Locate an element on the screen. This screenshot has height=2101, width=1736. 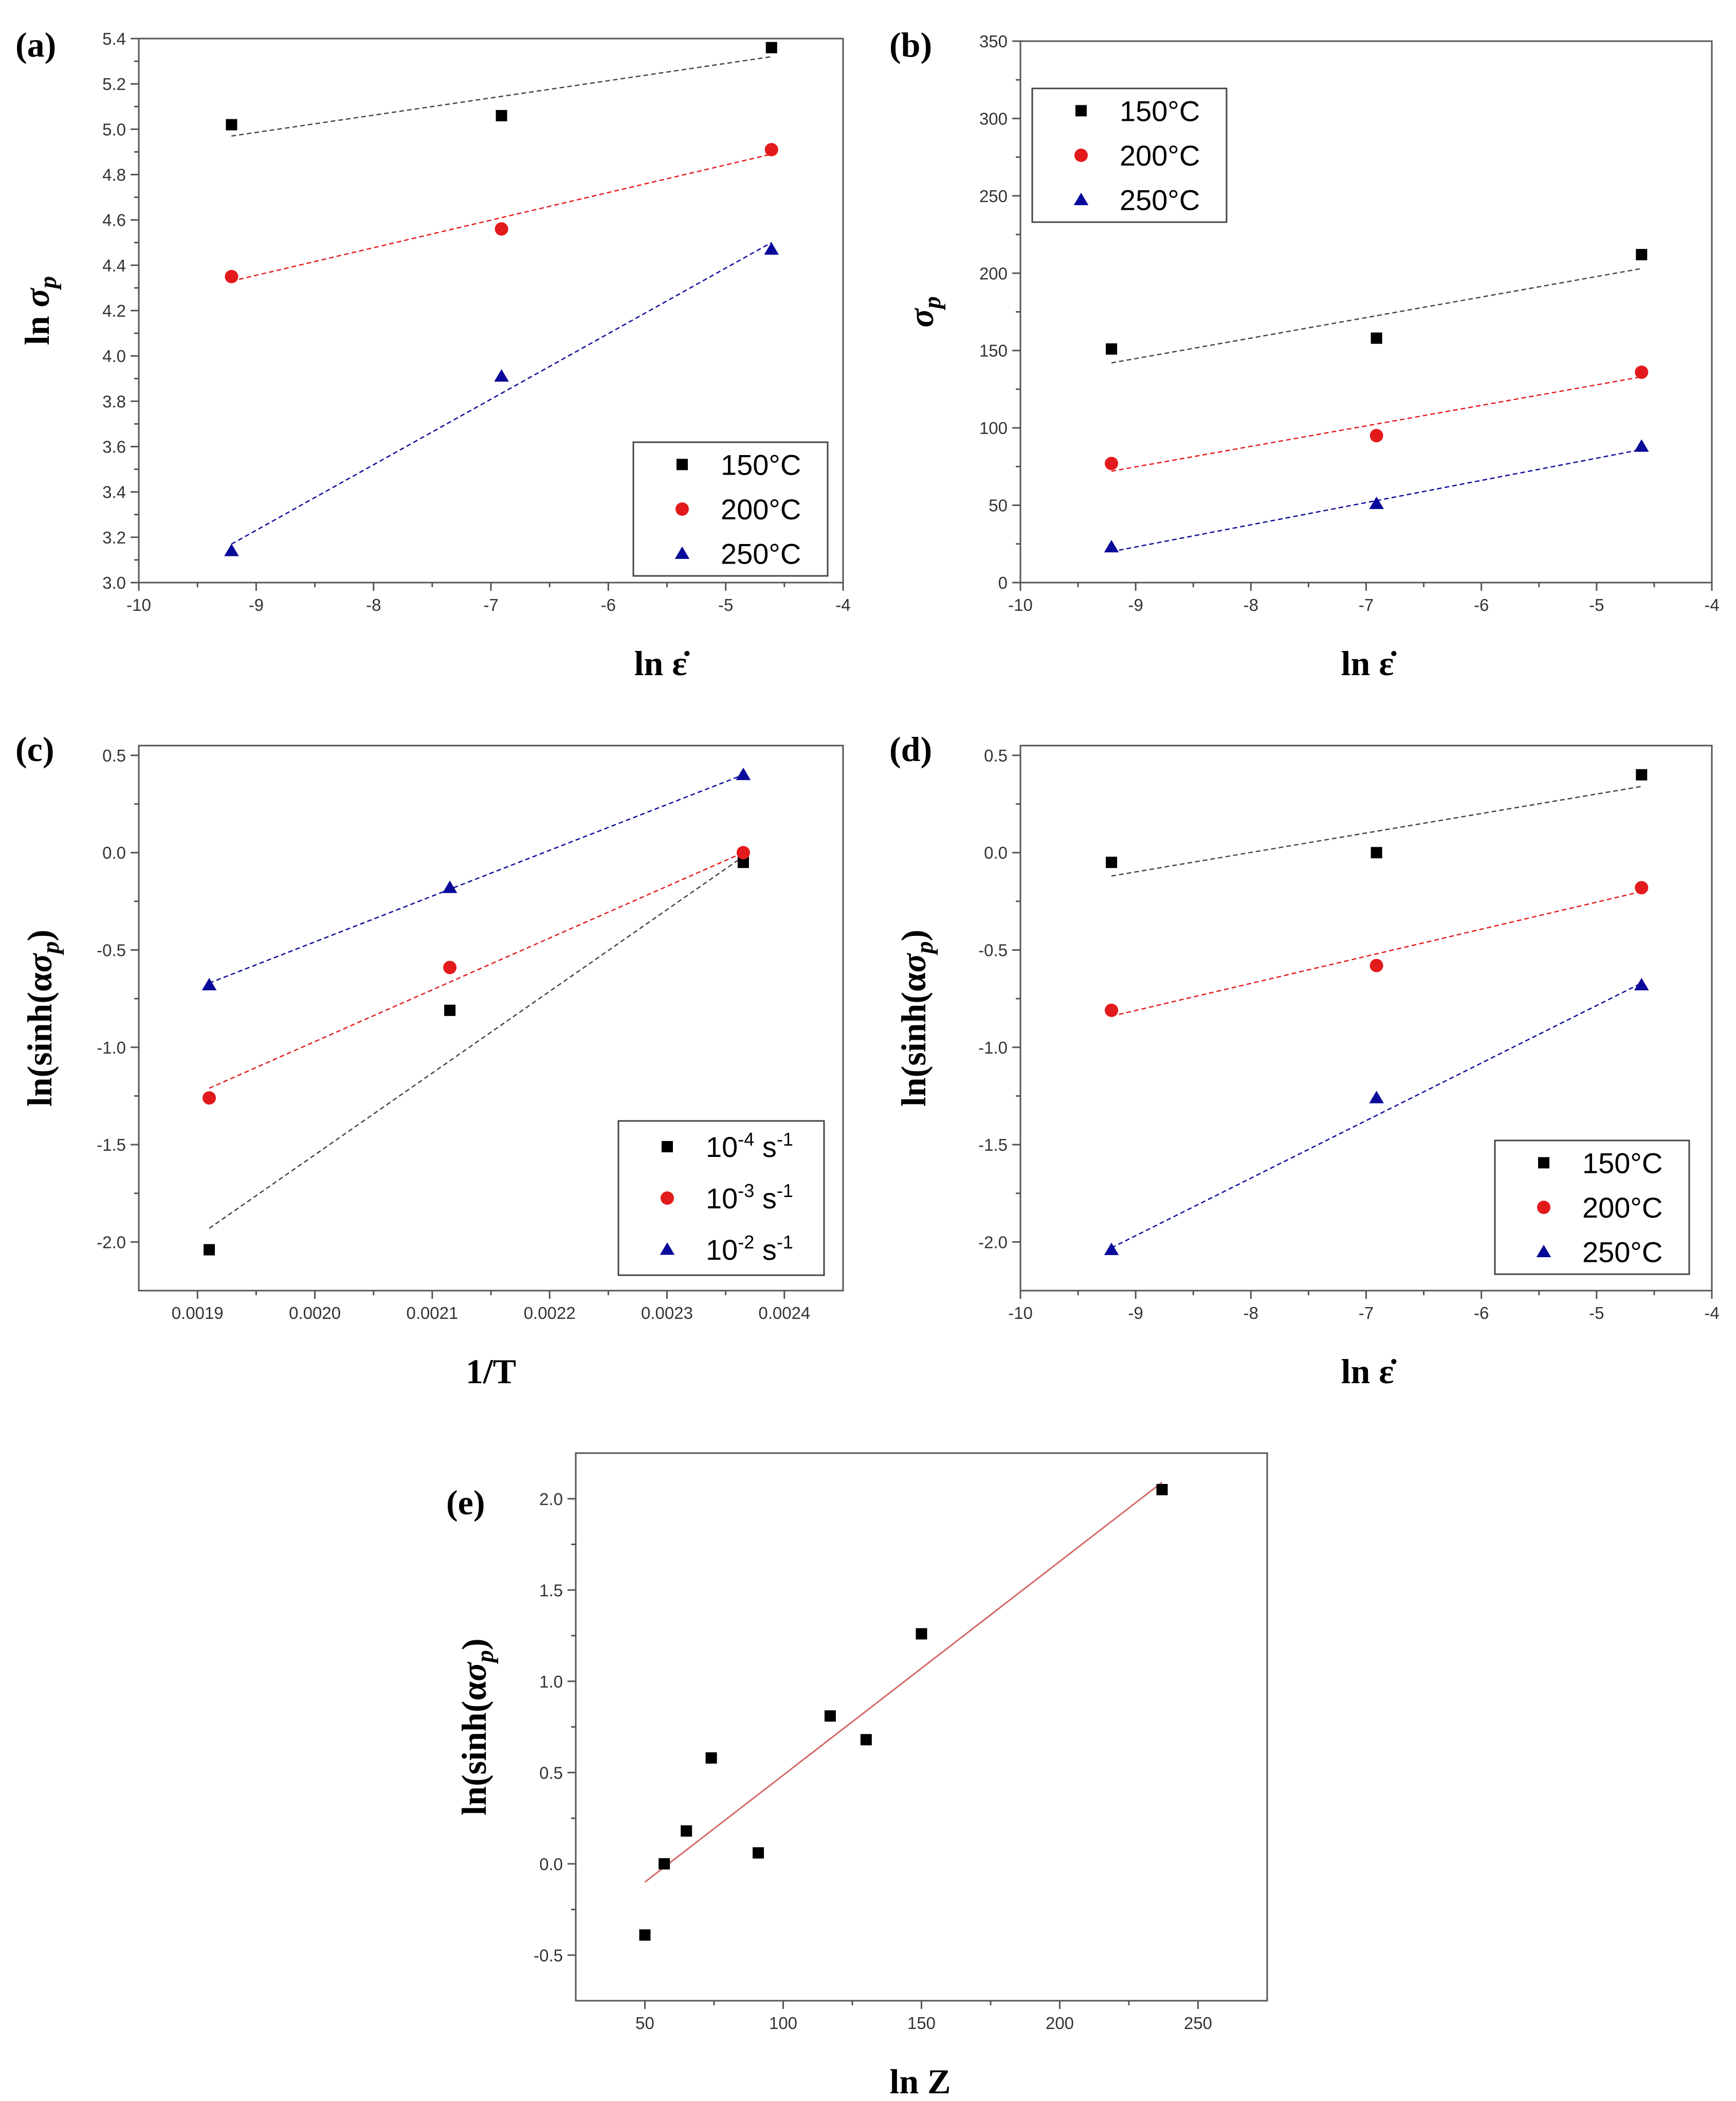
panel-d-legend-marker is located at coordinates (1543, 1163).